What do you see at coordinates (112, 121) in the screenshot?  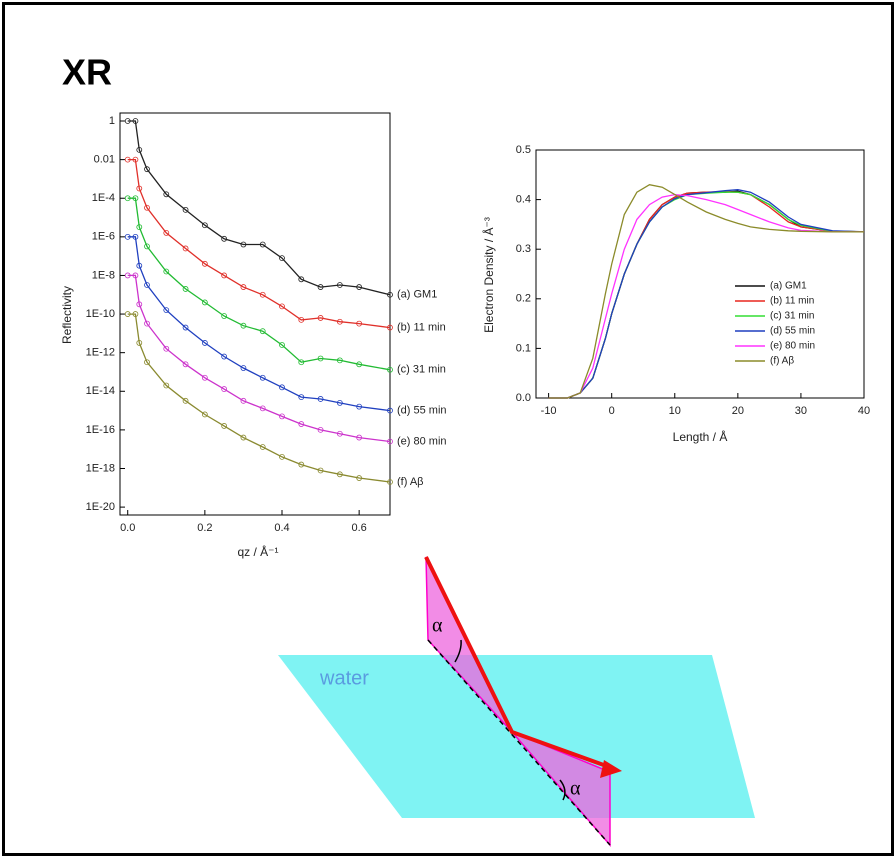 I see `y-tick-label: 1` at bounding box center [112, 121].